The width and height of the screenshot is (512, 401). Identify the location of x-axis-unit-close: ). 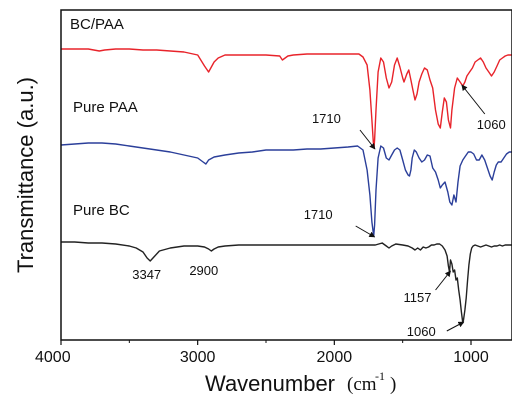
(393, 384).